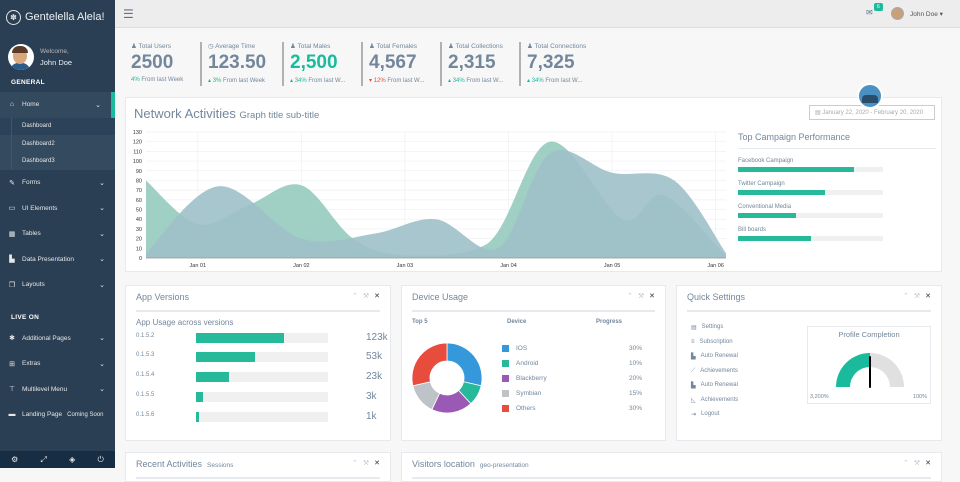 The width and height of the screenshot is (960, 482). Describe the element at coordinates (21, 57) in the screenshot. I see `avatar` at that location.